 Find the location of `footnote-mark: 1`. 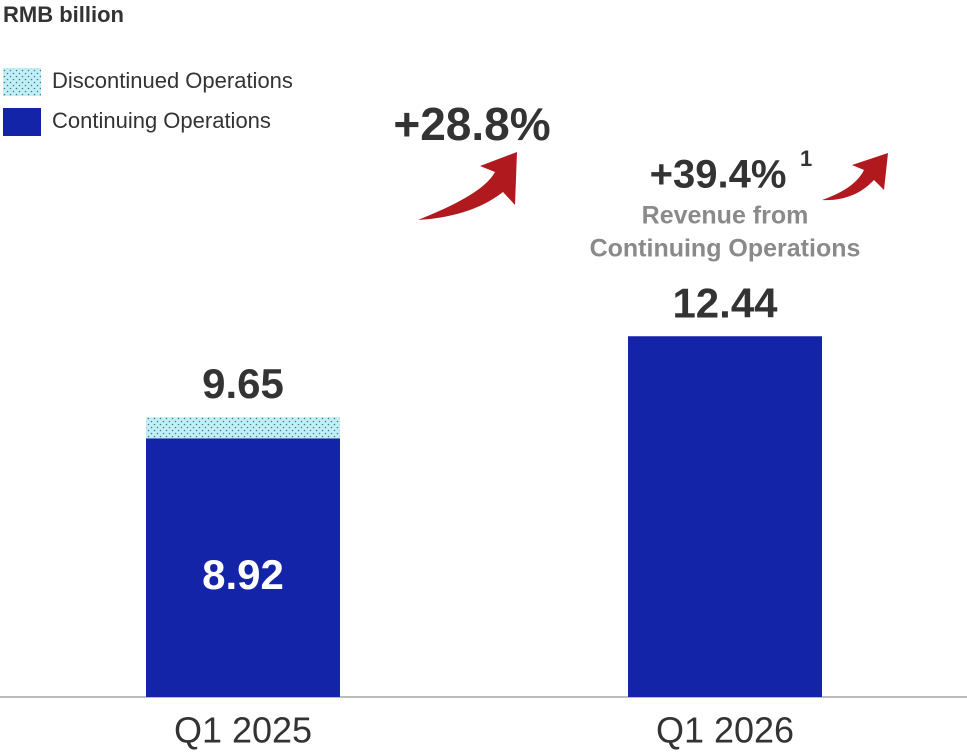

footnote-mark: 1 is located at coordinates (806, 158).